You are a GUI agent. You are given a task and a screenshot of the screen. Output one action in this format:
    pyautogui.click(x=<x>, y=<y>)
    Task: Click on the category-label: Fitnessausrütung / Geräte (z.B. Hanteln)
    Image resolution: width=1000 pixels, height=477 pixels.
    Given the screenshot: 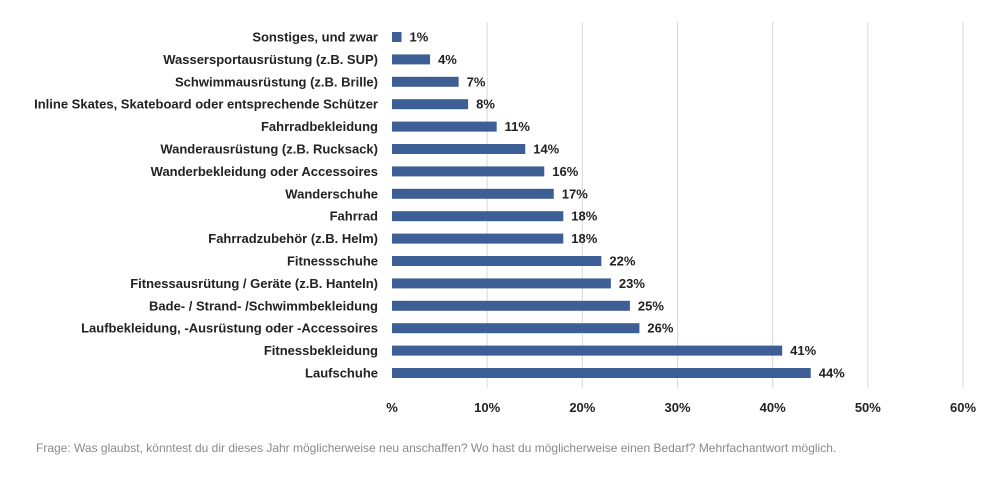 What is the action you would take?
    pyautogui.click(x=254, y=283)
    